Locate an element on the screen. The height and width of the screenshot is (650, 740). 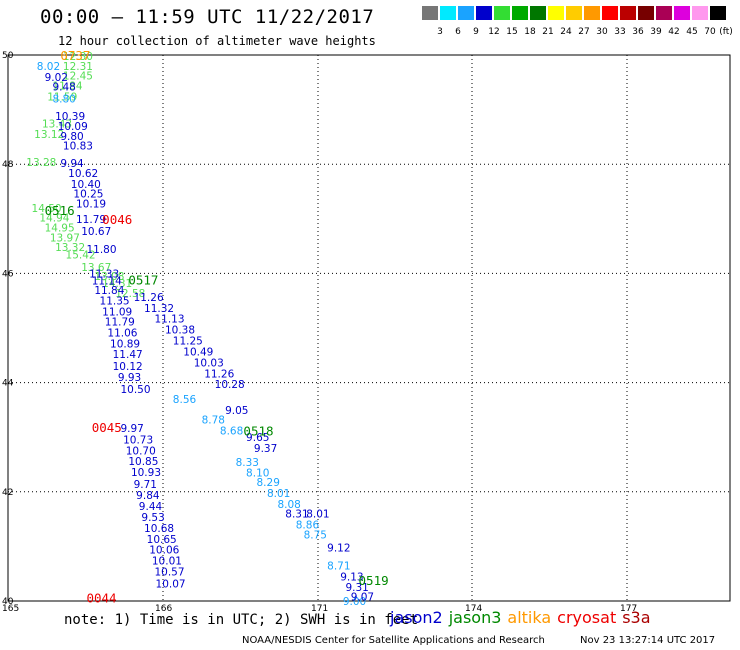
wave-height-value: 8.80 is located at coordinates (63, 100).